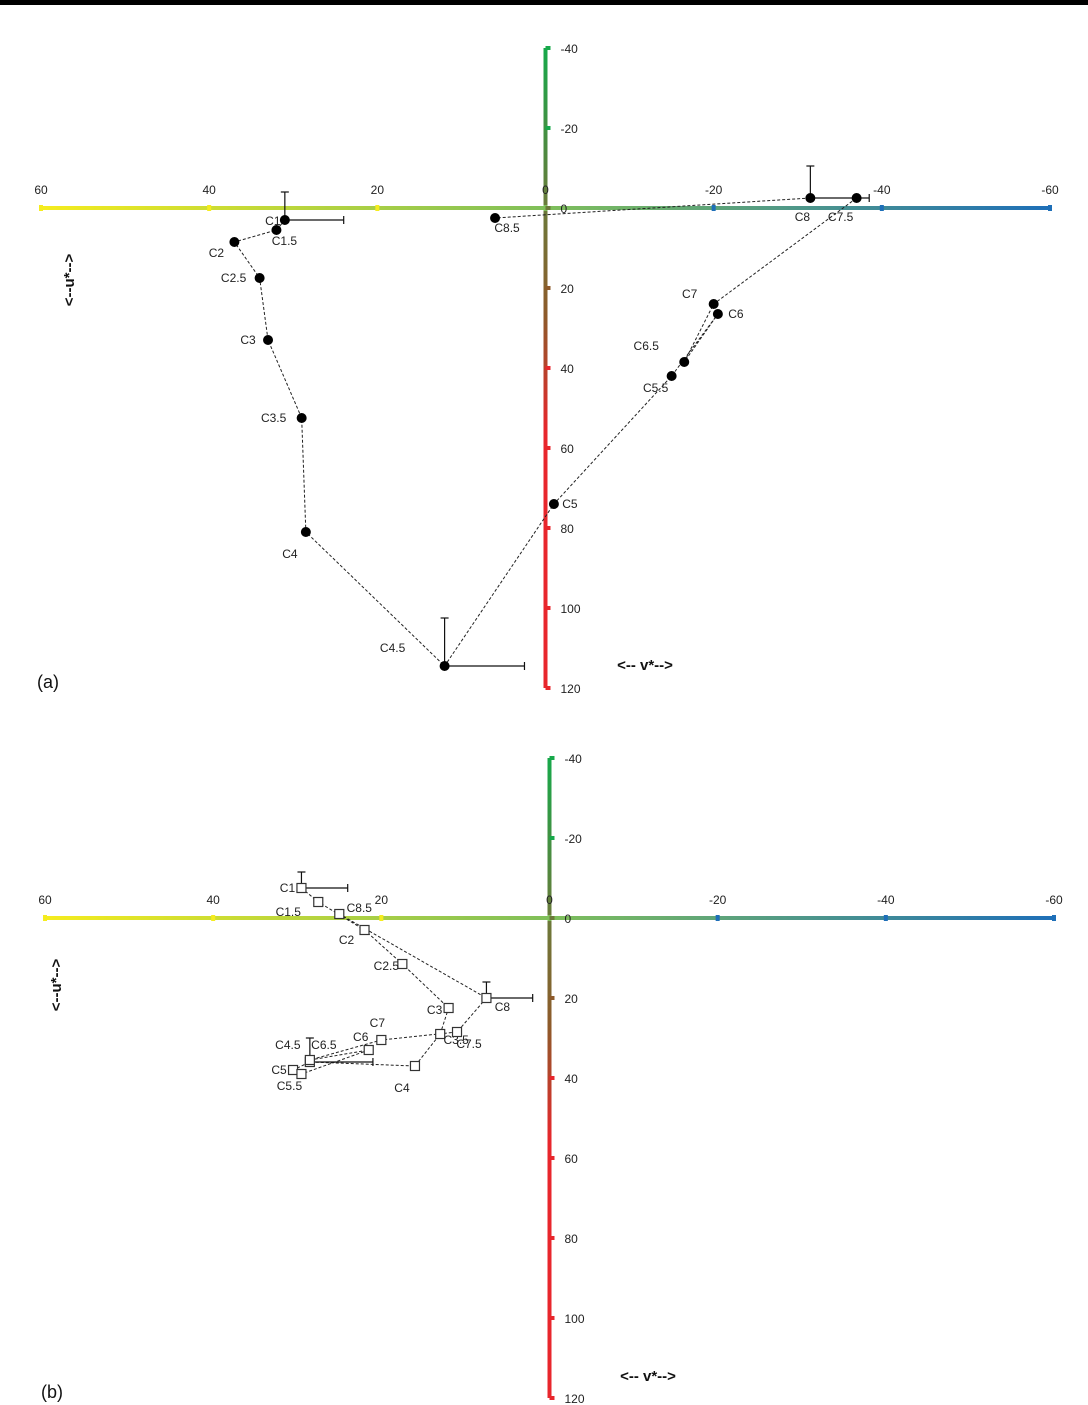 This screenshot has height=1405, width=1088. I want to click on panel-letter: (b), so click(52, 1392).